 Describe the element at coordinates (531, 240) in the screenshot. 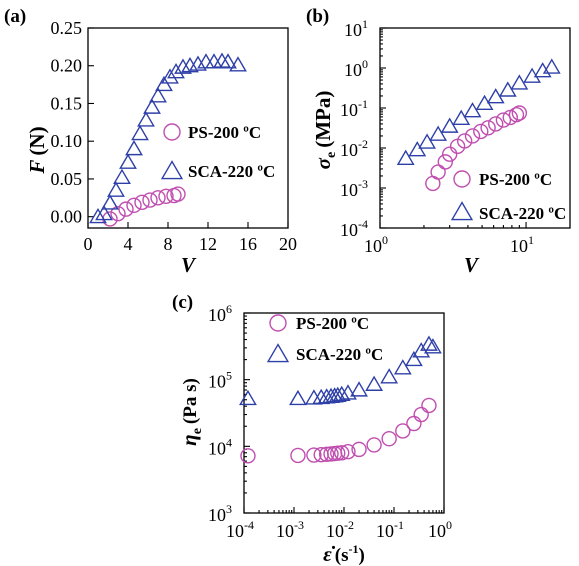

I see `panel-b-x-tick-label-exp: 1` at that location.